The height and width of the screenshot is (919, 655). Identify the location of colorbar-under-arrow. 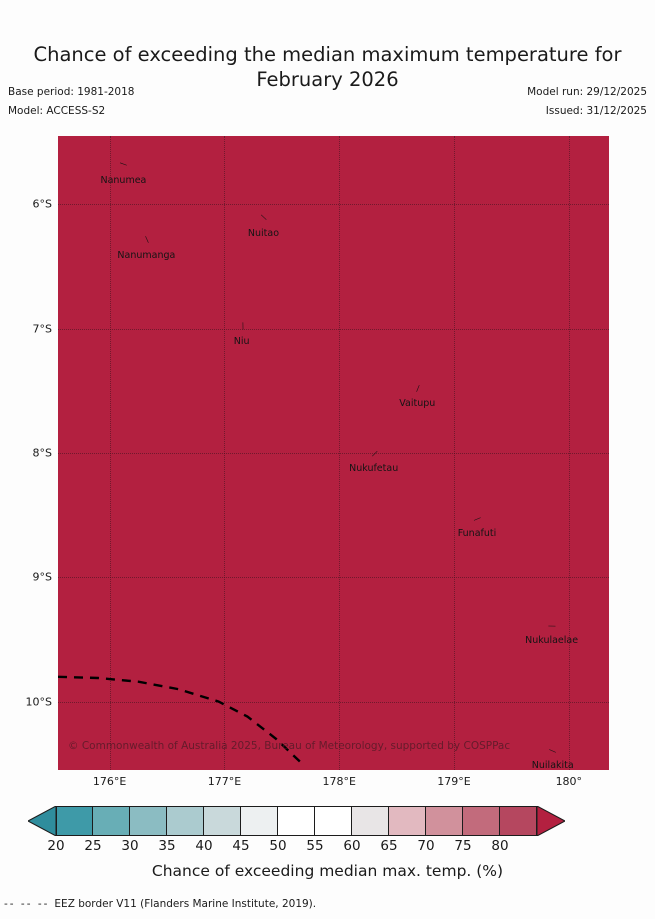
(42, 821).